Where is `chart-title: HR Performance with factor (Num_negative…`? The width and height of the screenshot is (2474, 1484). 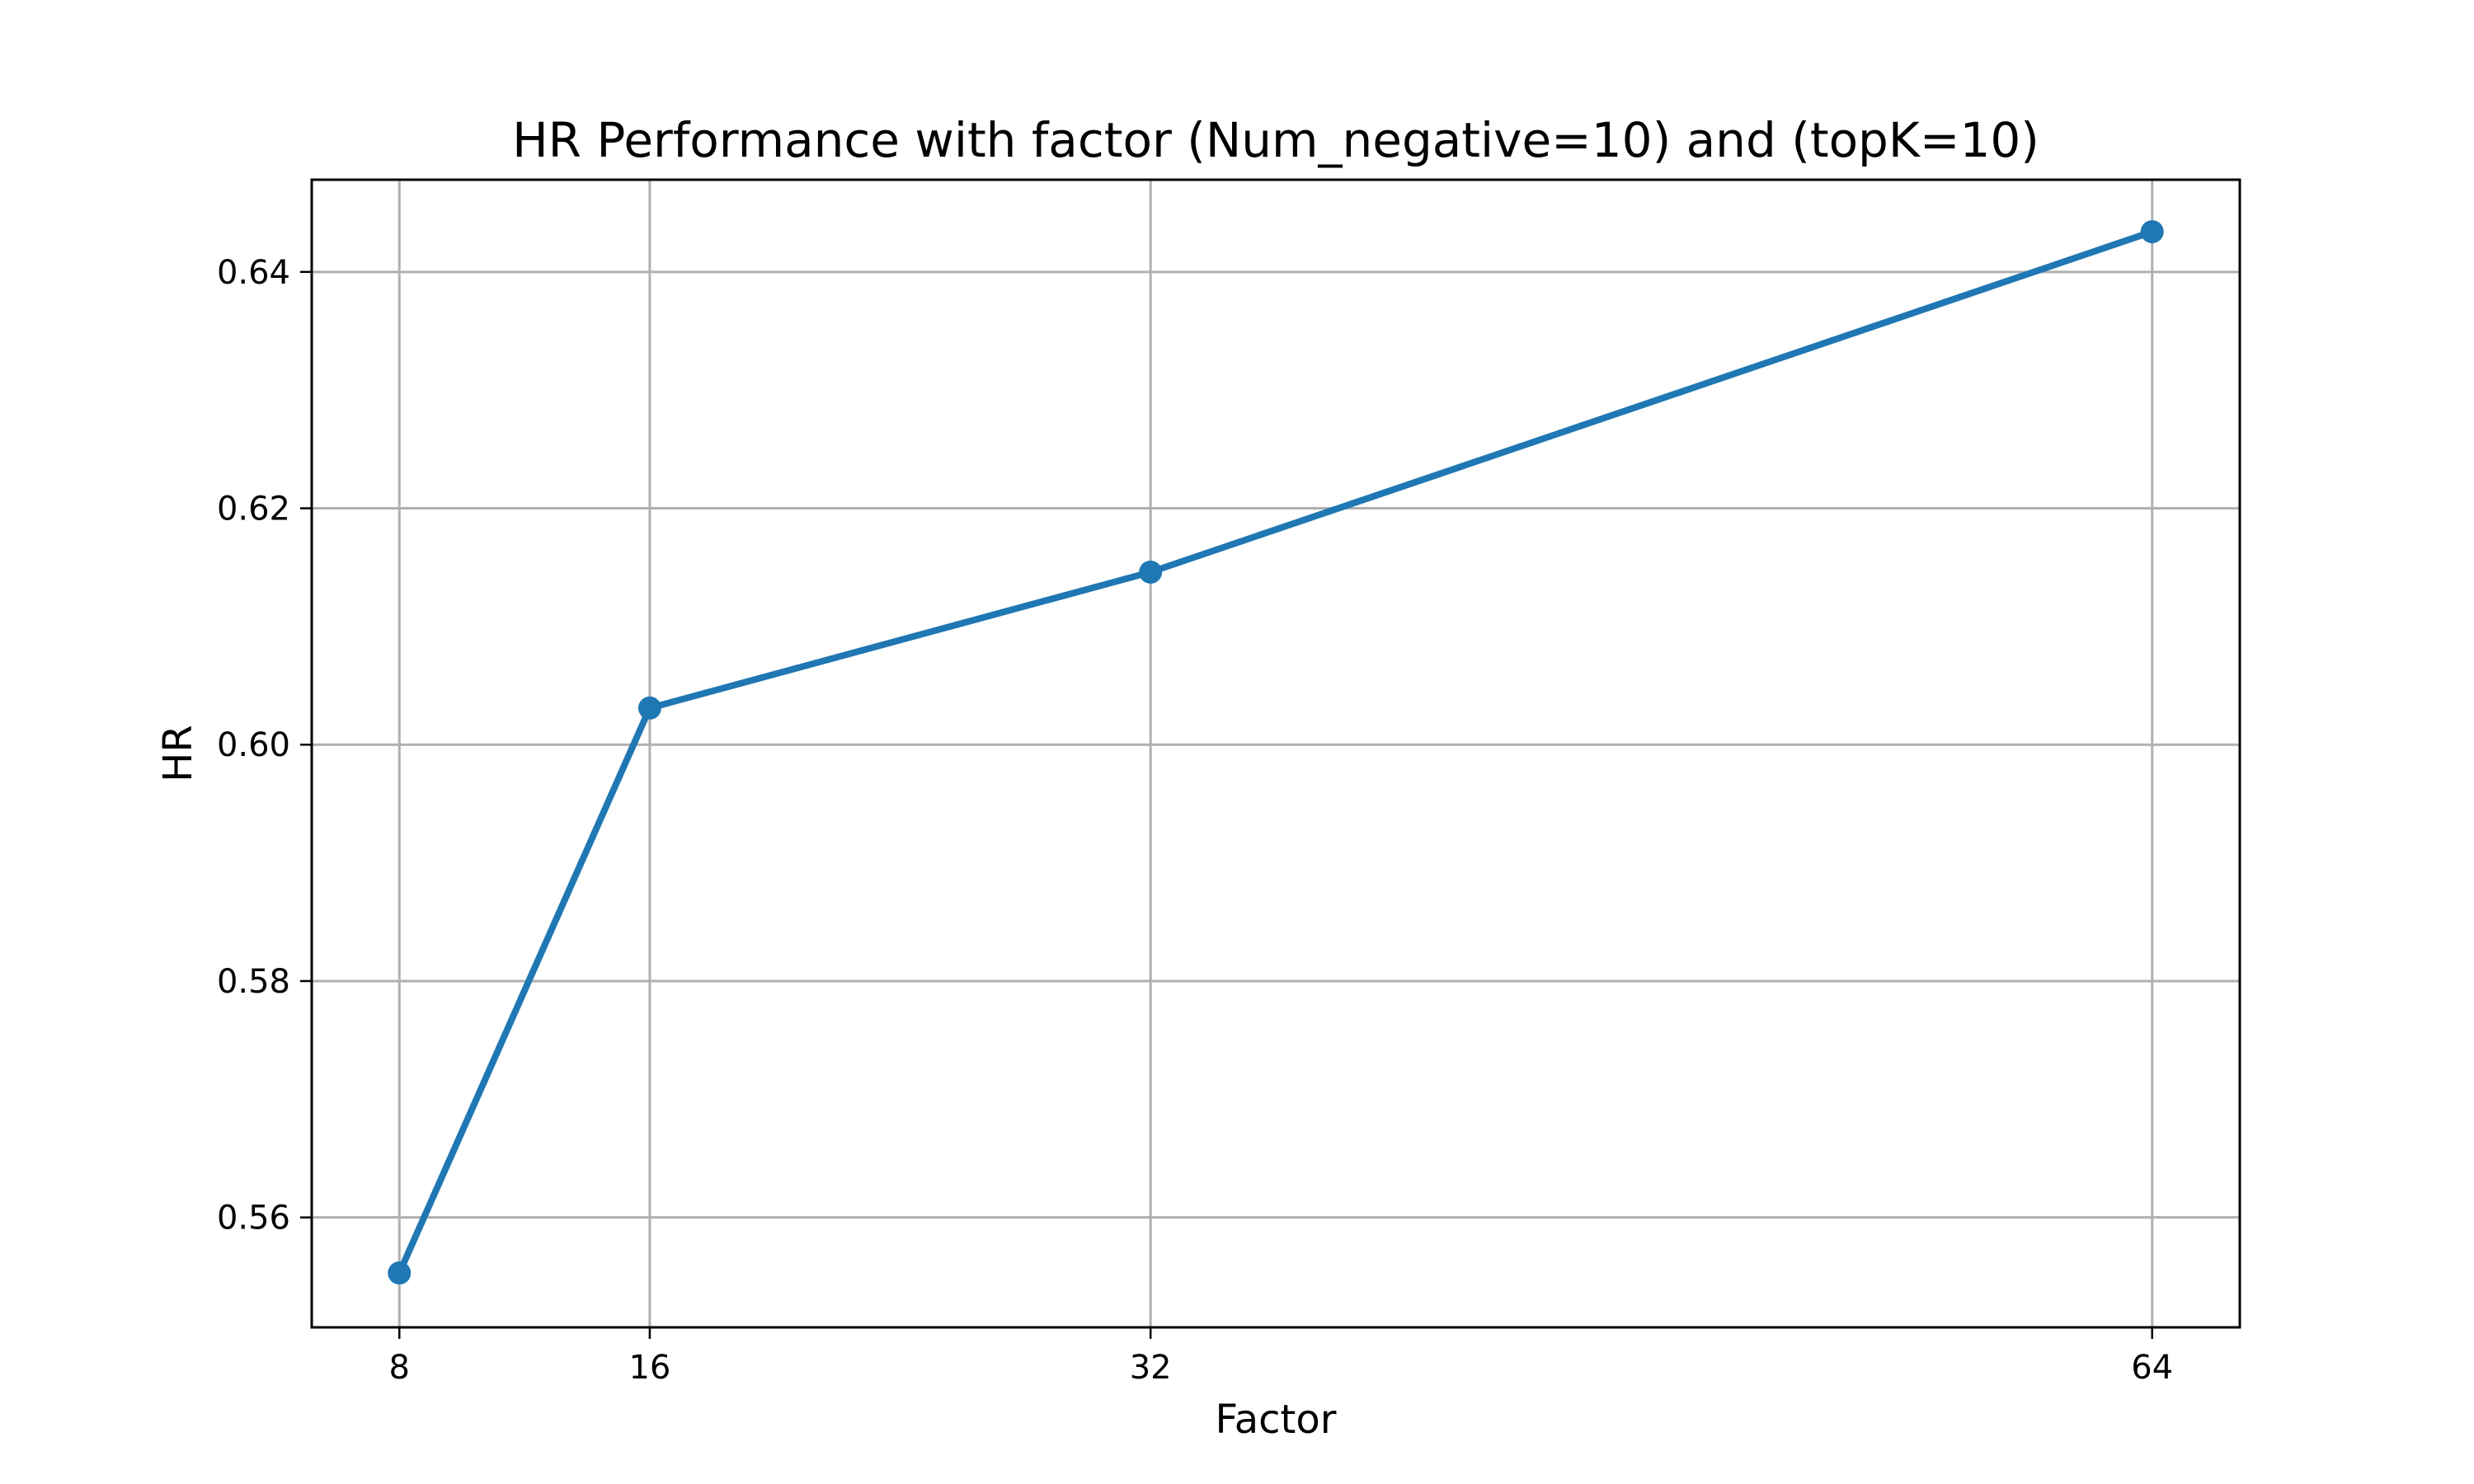
chart-title: HR Performance with factor (Num_negative… is located at coordinates (1275, 140).